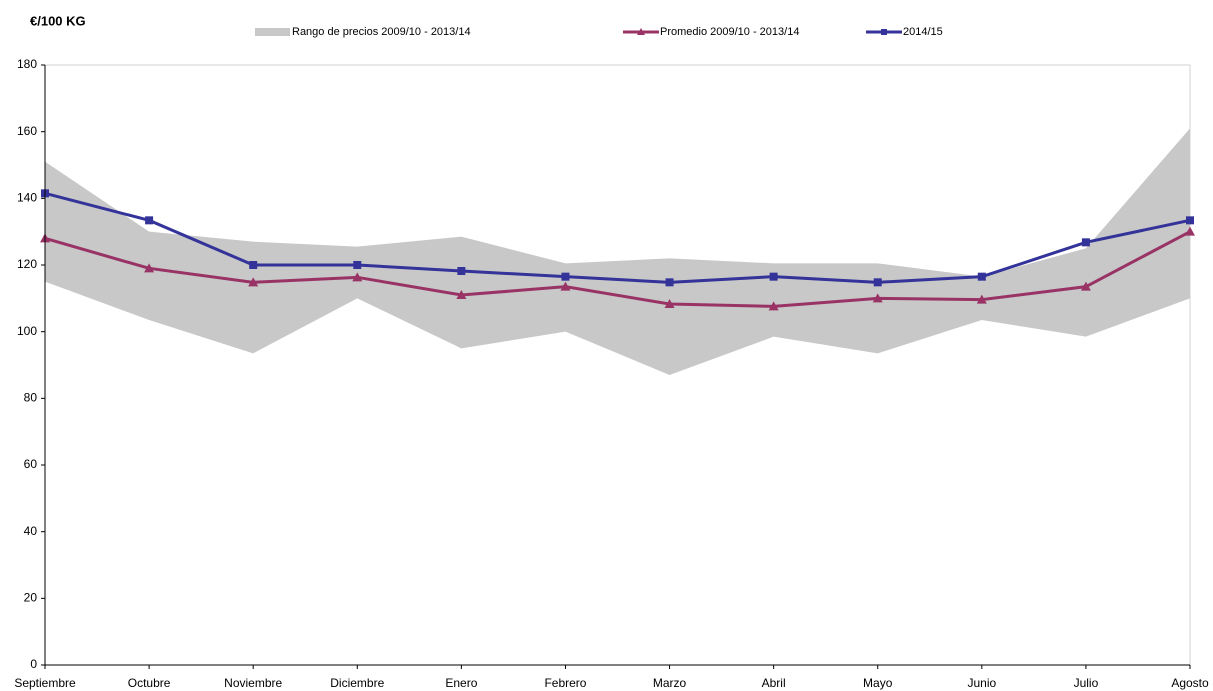 The width and height of the screenshot is (1213, 691). I want to click on legend-label: Promedio 2009/10 - 2013/14, so click(729, 32).